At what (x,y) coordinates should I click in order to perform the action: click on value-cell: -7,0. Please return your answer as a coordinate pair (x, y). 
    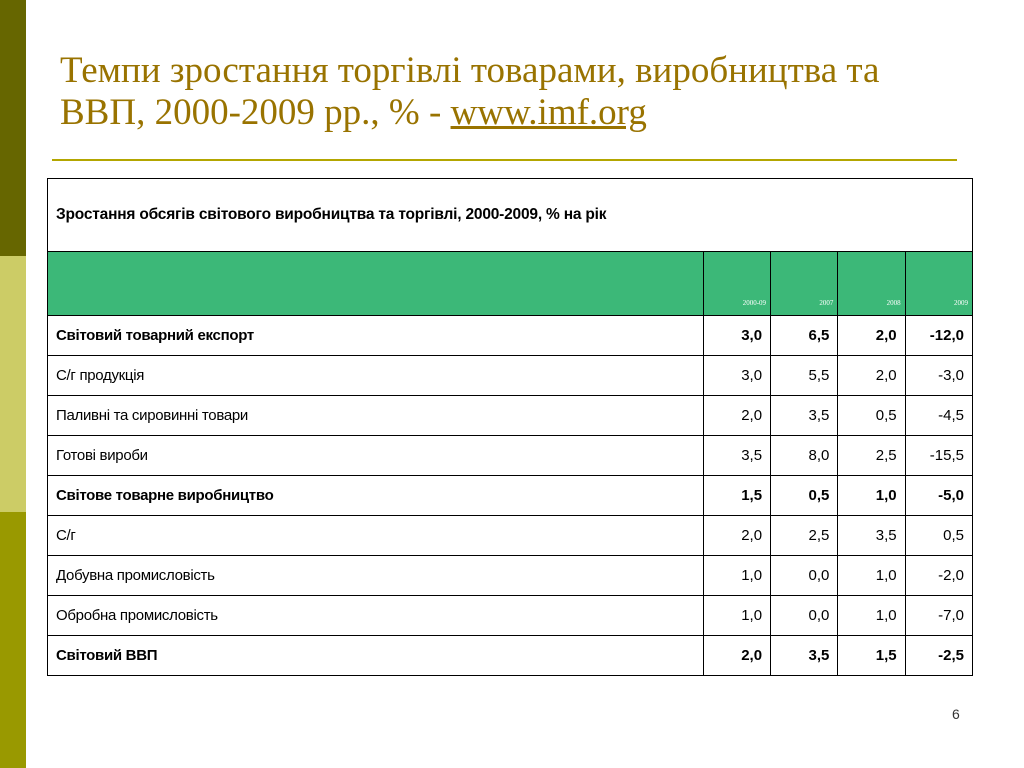
    Looking at the image, I should click on (939, 615).